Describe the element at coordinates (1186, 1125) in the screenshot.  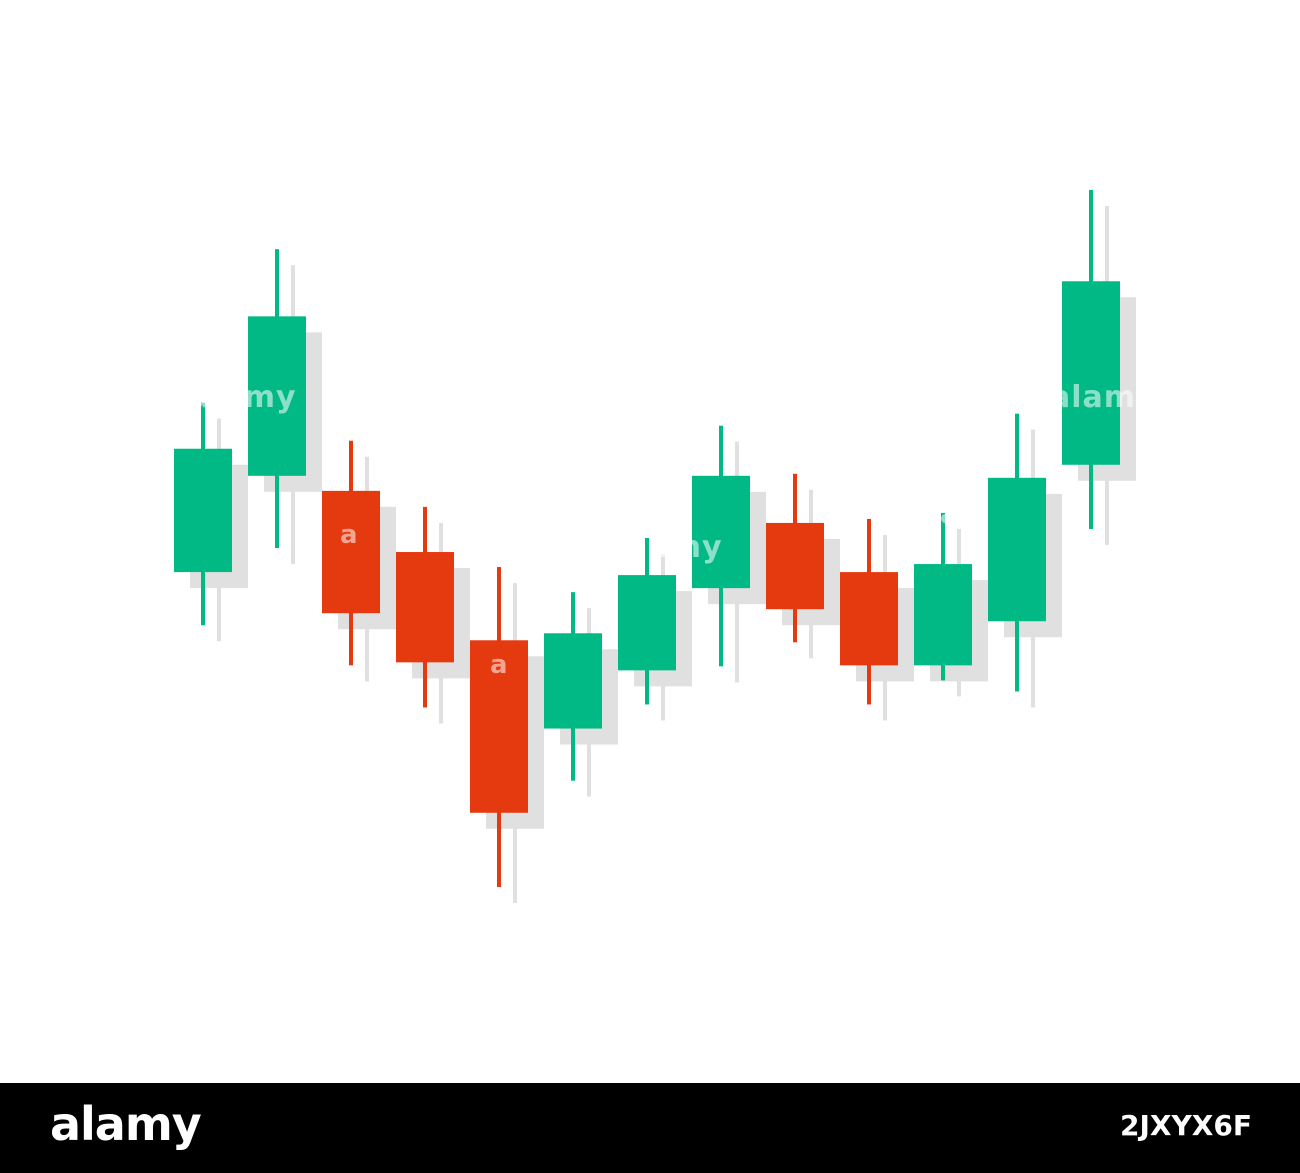
I see `footer-image-id: 2JXYX6F` at that location.